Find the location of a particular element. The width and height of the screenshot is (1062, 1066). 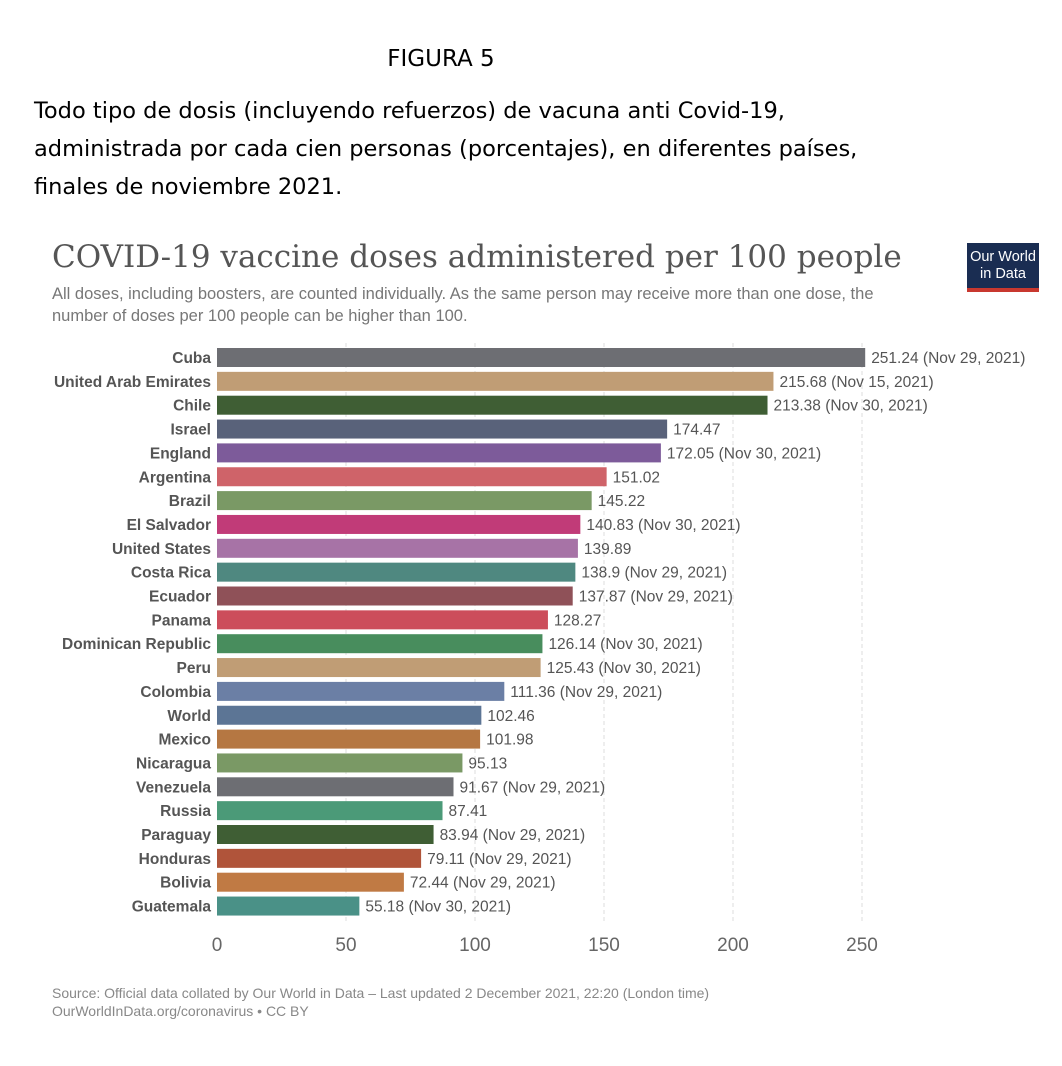

value-label: 101.98 is located at coordinates (509, 740).